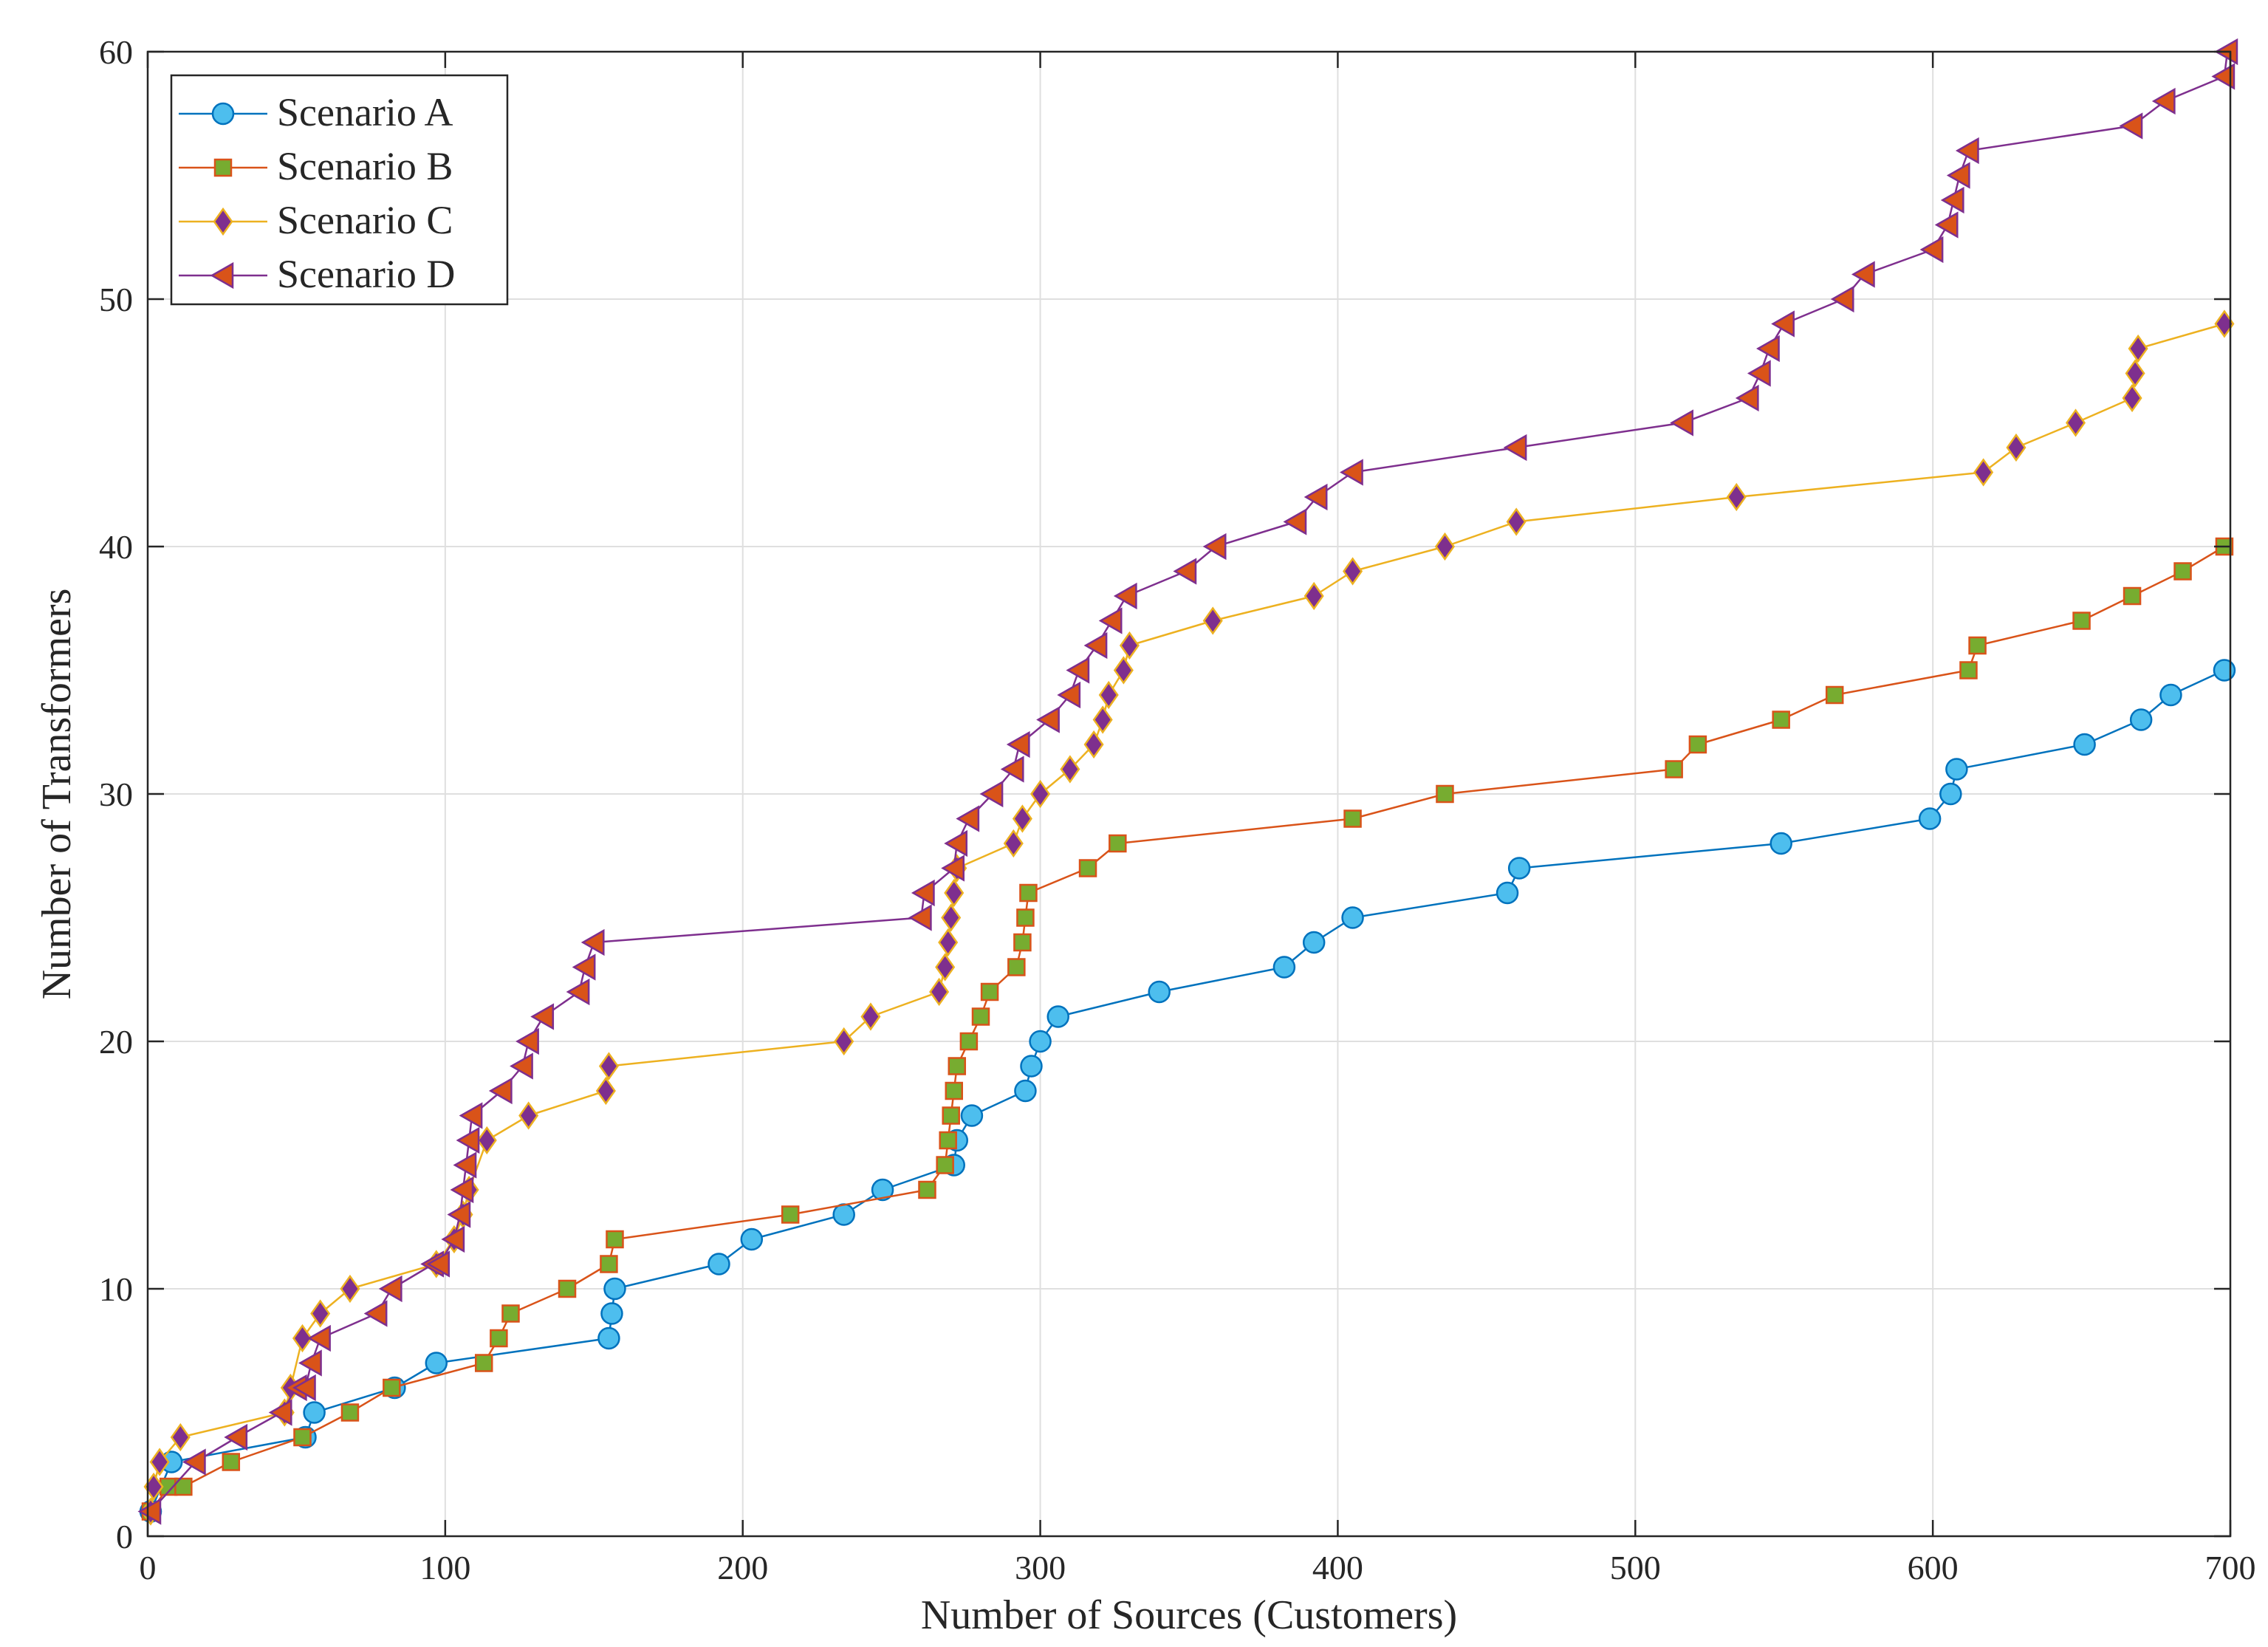 The height and width of the screenshot is (1647, 2268). Describe the element at coordinates (116, 299) in the screenshot. I see `y-tick-label: 50` at that location.